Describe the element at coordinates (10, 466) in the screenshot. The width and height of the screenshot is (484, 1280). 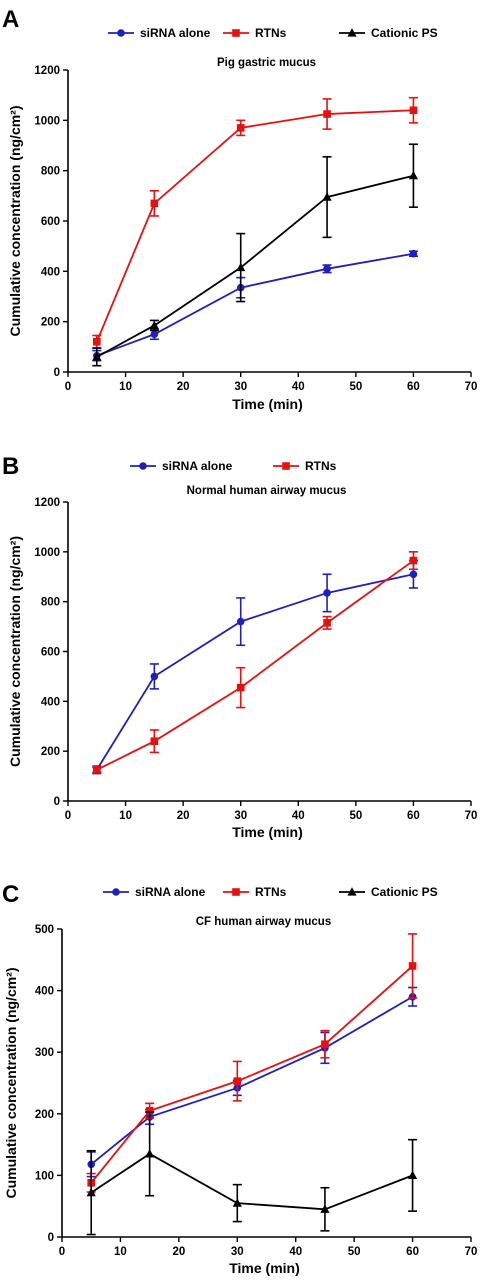
I see `panel-letter: B` at that location.